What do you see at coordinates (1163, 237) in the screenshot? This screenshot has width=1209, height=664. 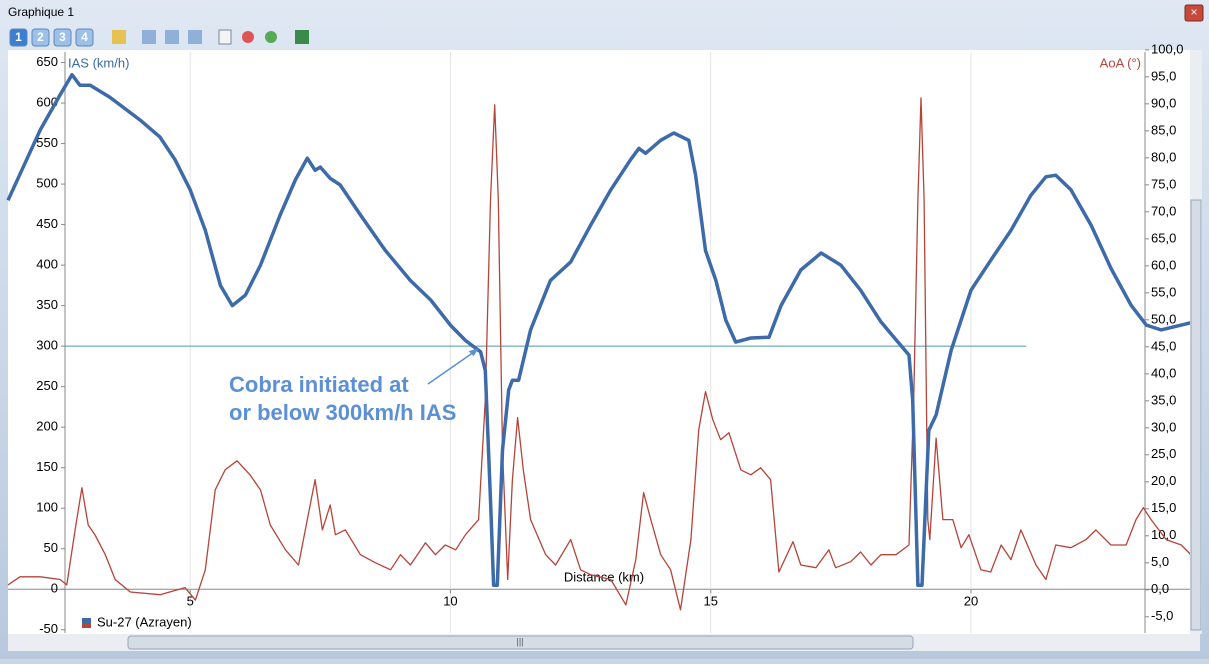 I see `y2-tick-label: 65,0` at bounding box center [1163, 237].